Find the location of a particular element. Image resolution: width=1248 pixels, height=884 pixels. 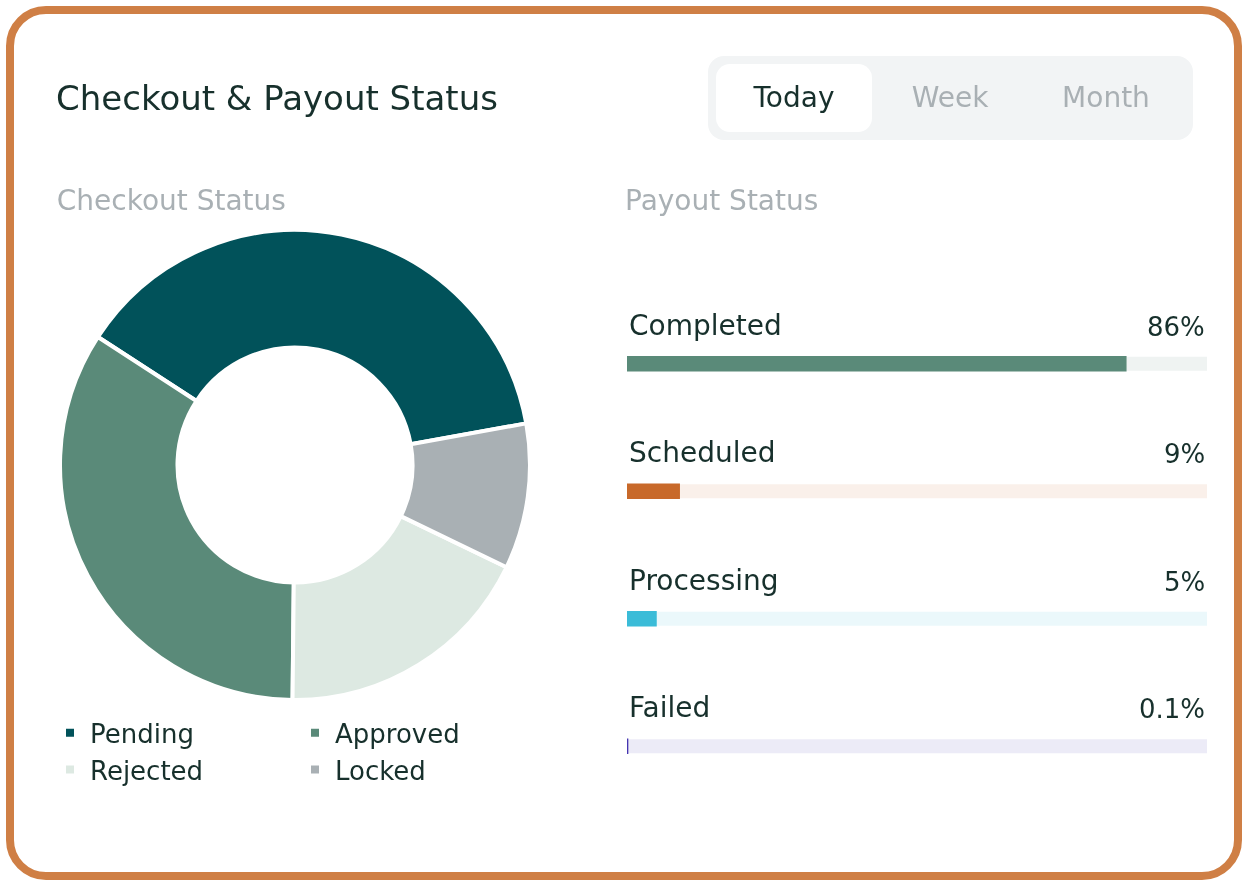

data-label: 5% is located at coordinates (1185, 582).